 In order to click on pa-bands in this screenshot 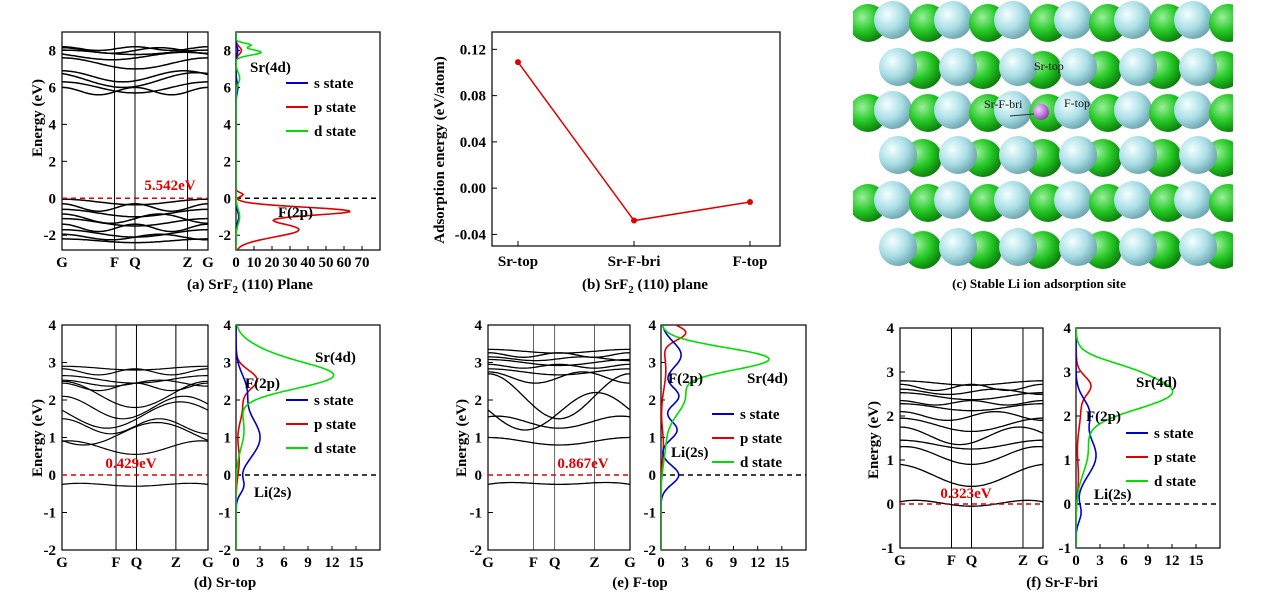, I will do `click(135, 145)`.